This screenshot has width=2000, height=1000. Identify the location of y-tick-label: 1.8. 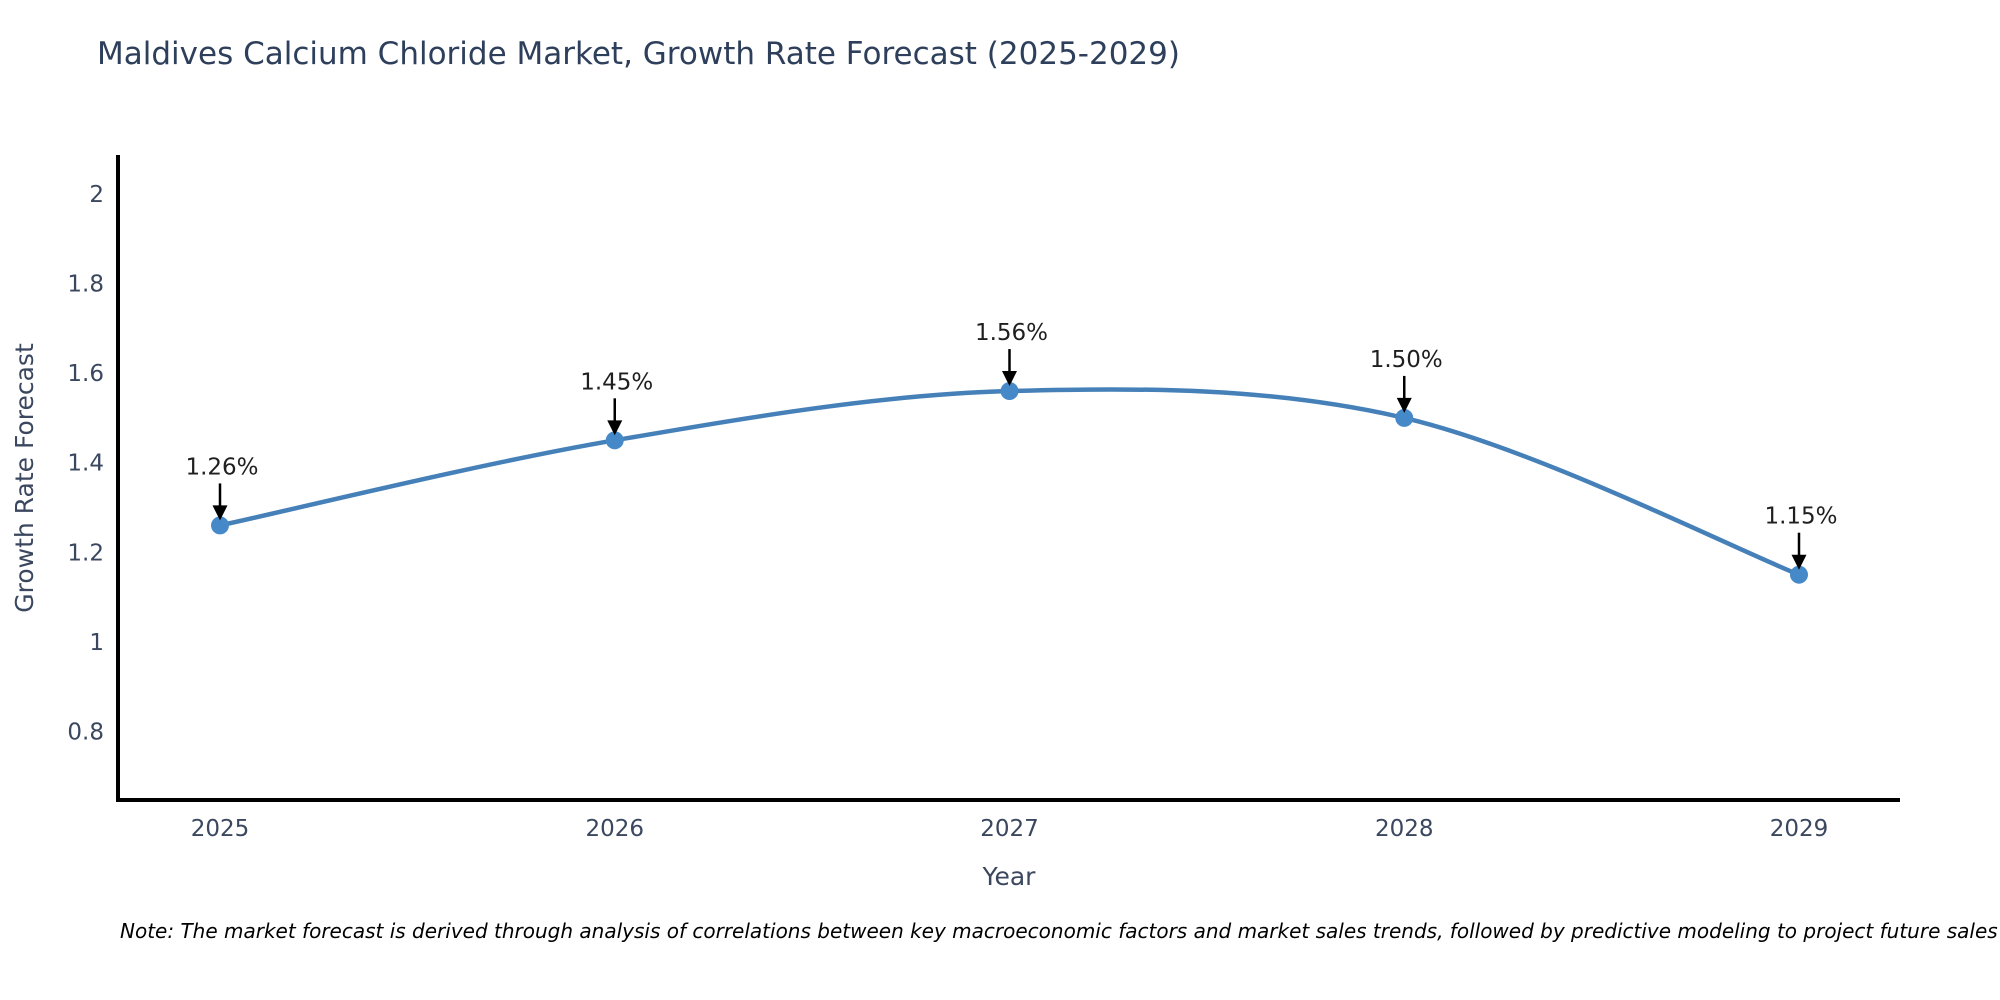
(85, 285).